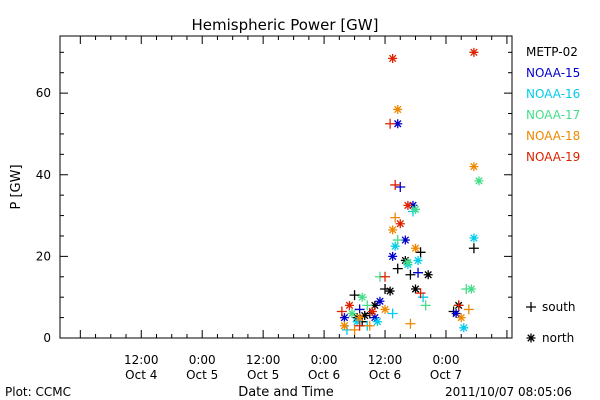 This screenshot has height=400, width=600. Describe the element at coordinates (285, 25) in the screenshot. I see `chart-title: Hemispheric Power [GW]` at that location.